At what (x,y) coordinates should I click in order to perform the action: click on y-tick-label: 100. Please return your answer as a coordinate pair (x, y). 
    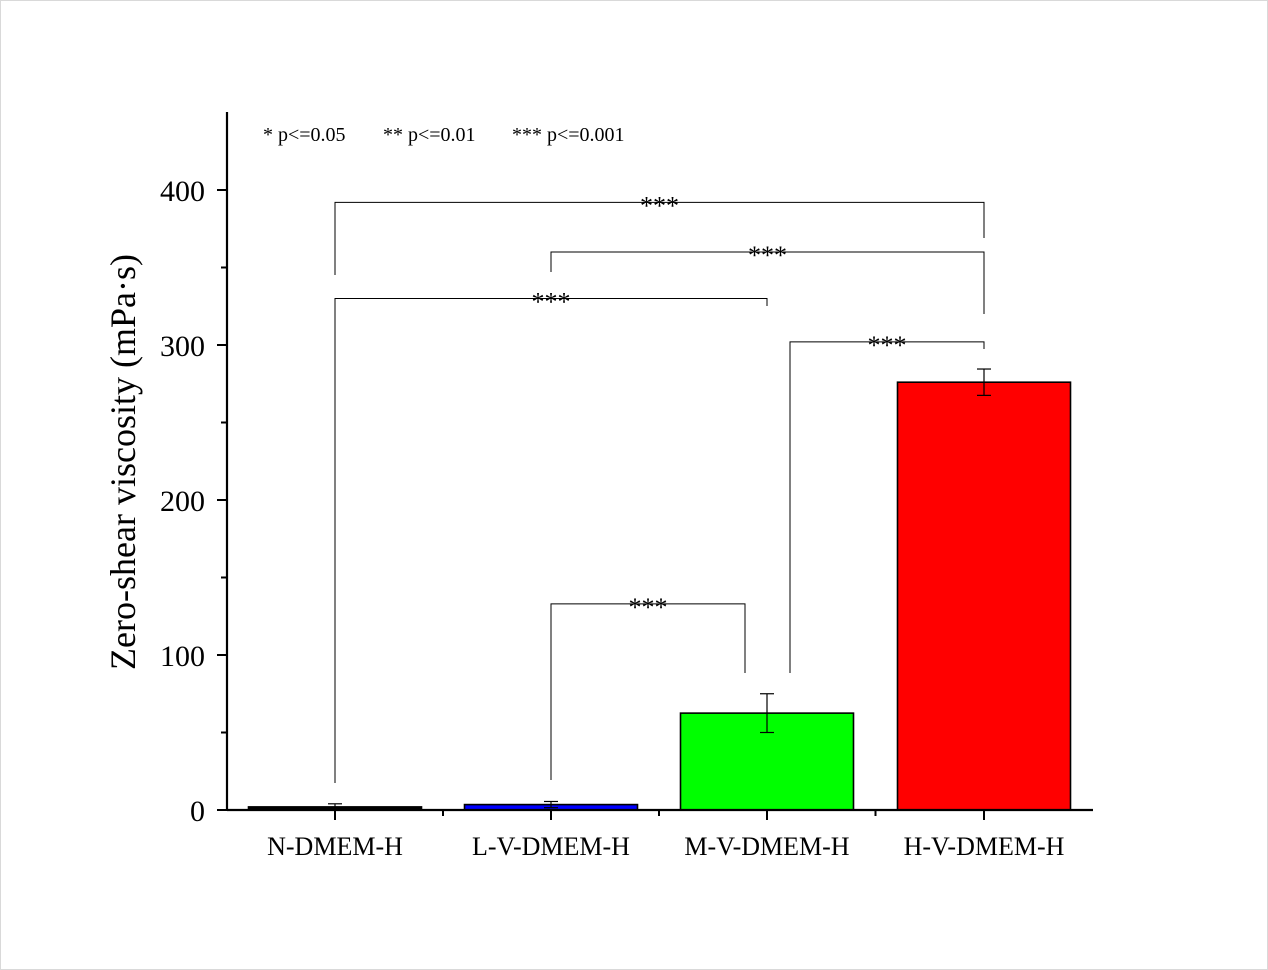
    Looking at the image, I should click on (182, 656).